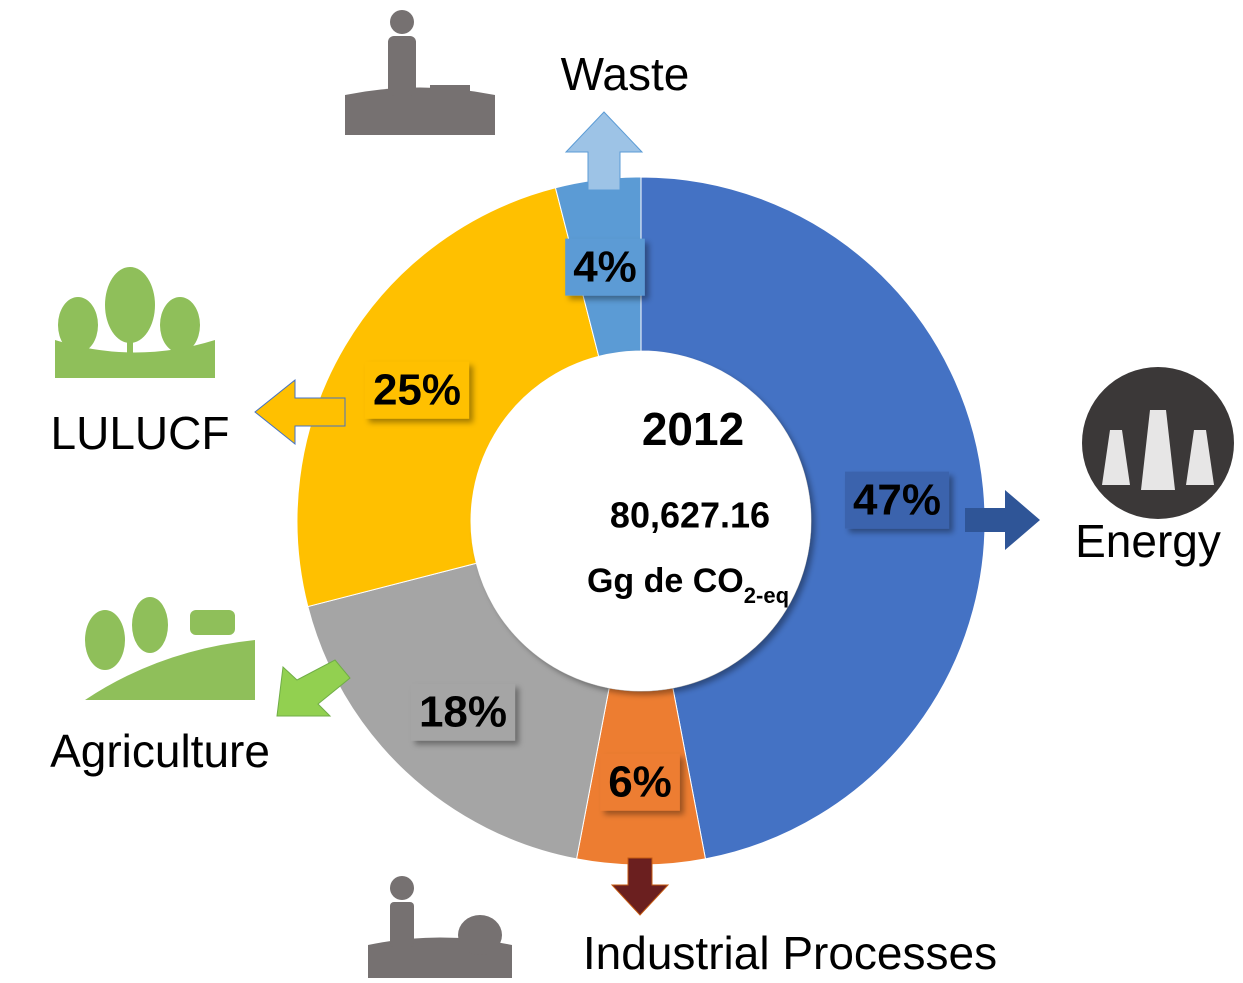 The image size is (1243, 983). Describe the element at coordinates (160, 751) in the screenshot. I see `category-label: Agriculture` at that location.